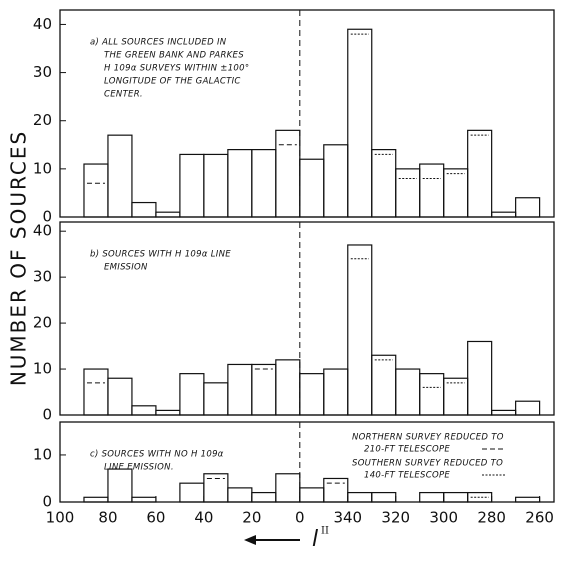  What do you see at coordinates (160, 255) in the screenshot?
I see `annotation: b) SOURCES WITH H 109α LINE` at bounding box center [160, 255].